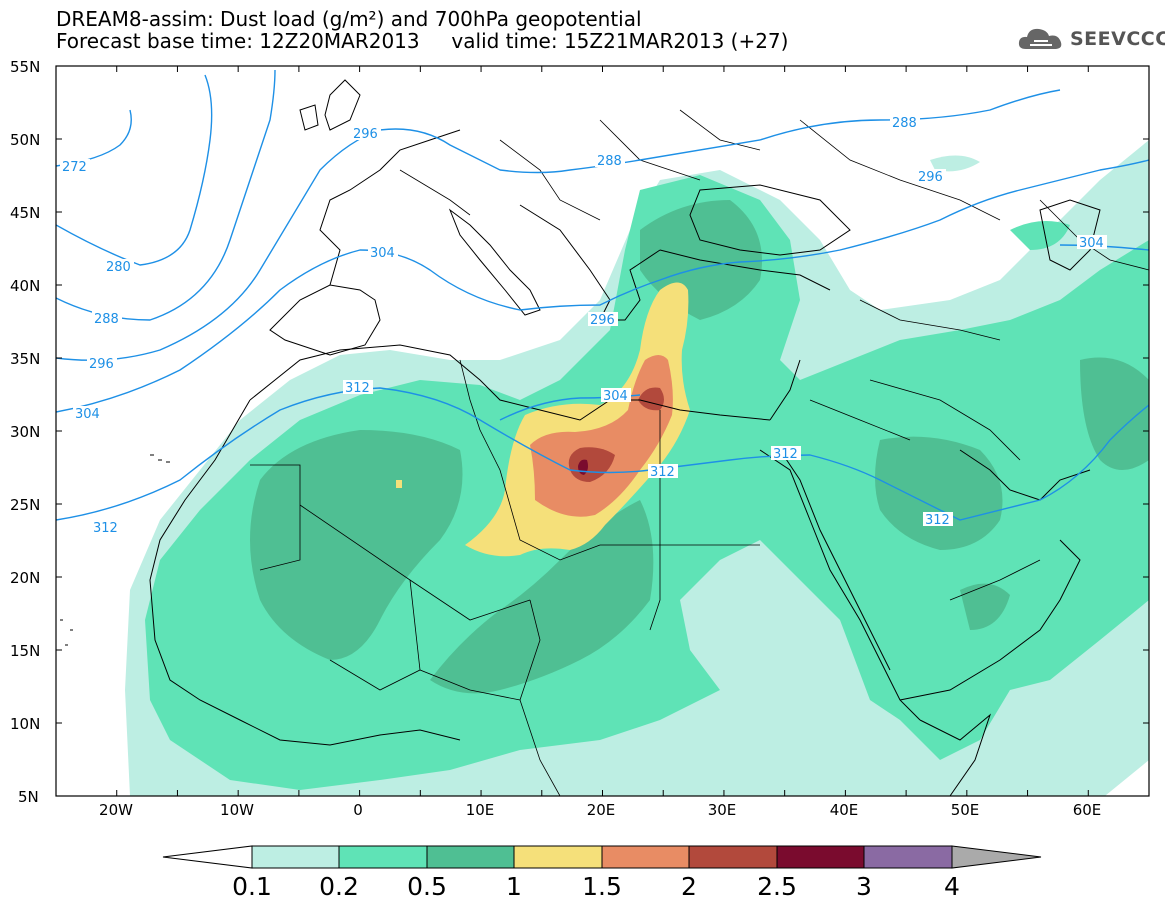 Image resolution: width=1165 pixels, height=907 pixels. I want to click on colorbar-low-triangle, so click(207, 857).